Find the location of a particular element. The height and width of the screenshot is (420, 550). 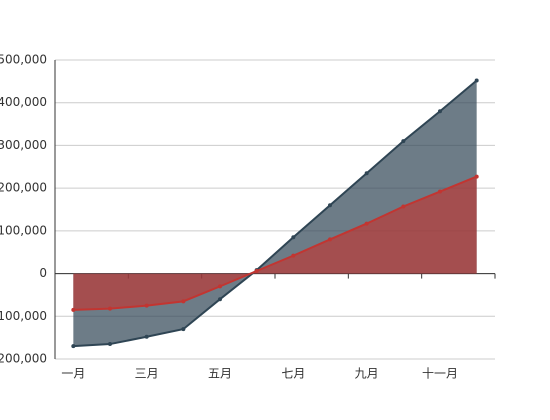

y-tick-label: 500,000 is located at coordinates (23, 60).